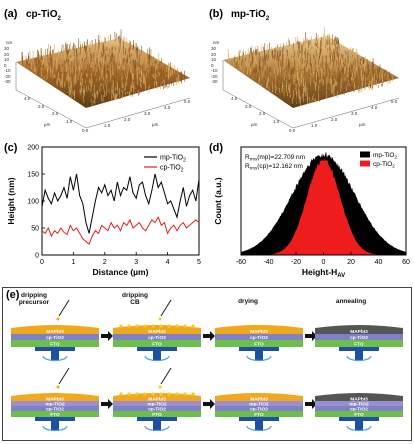 The width and height of the screenshot is (414, 444). Describe the element at coordinates (73, 262) in the screenshot. I see `x-tick-label-1: 1` at that location.